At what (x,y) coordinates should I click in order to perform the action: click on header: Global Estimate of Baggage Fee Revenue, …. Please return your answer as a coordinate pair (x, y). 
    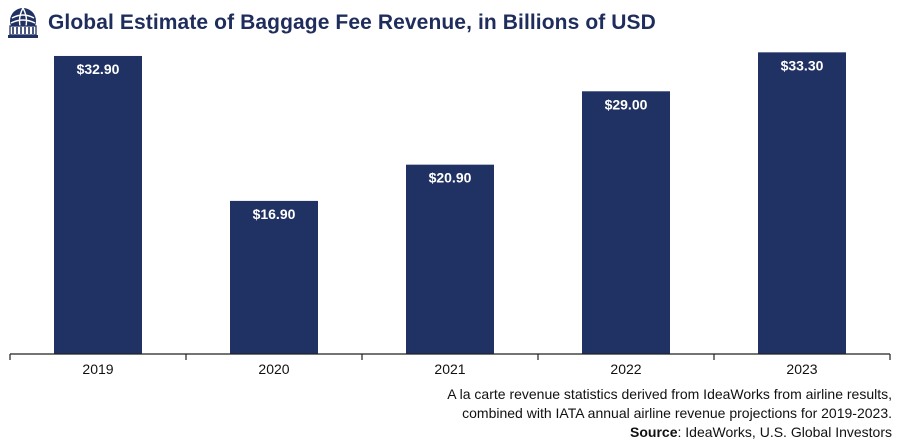
    Looking at the image, I should click on (331, 23).